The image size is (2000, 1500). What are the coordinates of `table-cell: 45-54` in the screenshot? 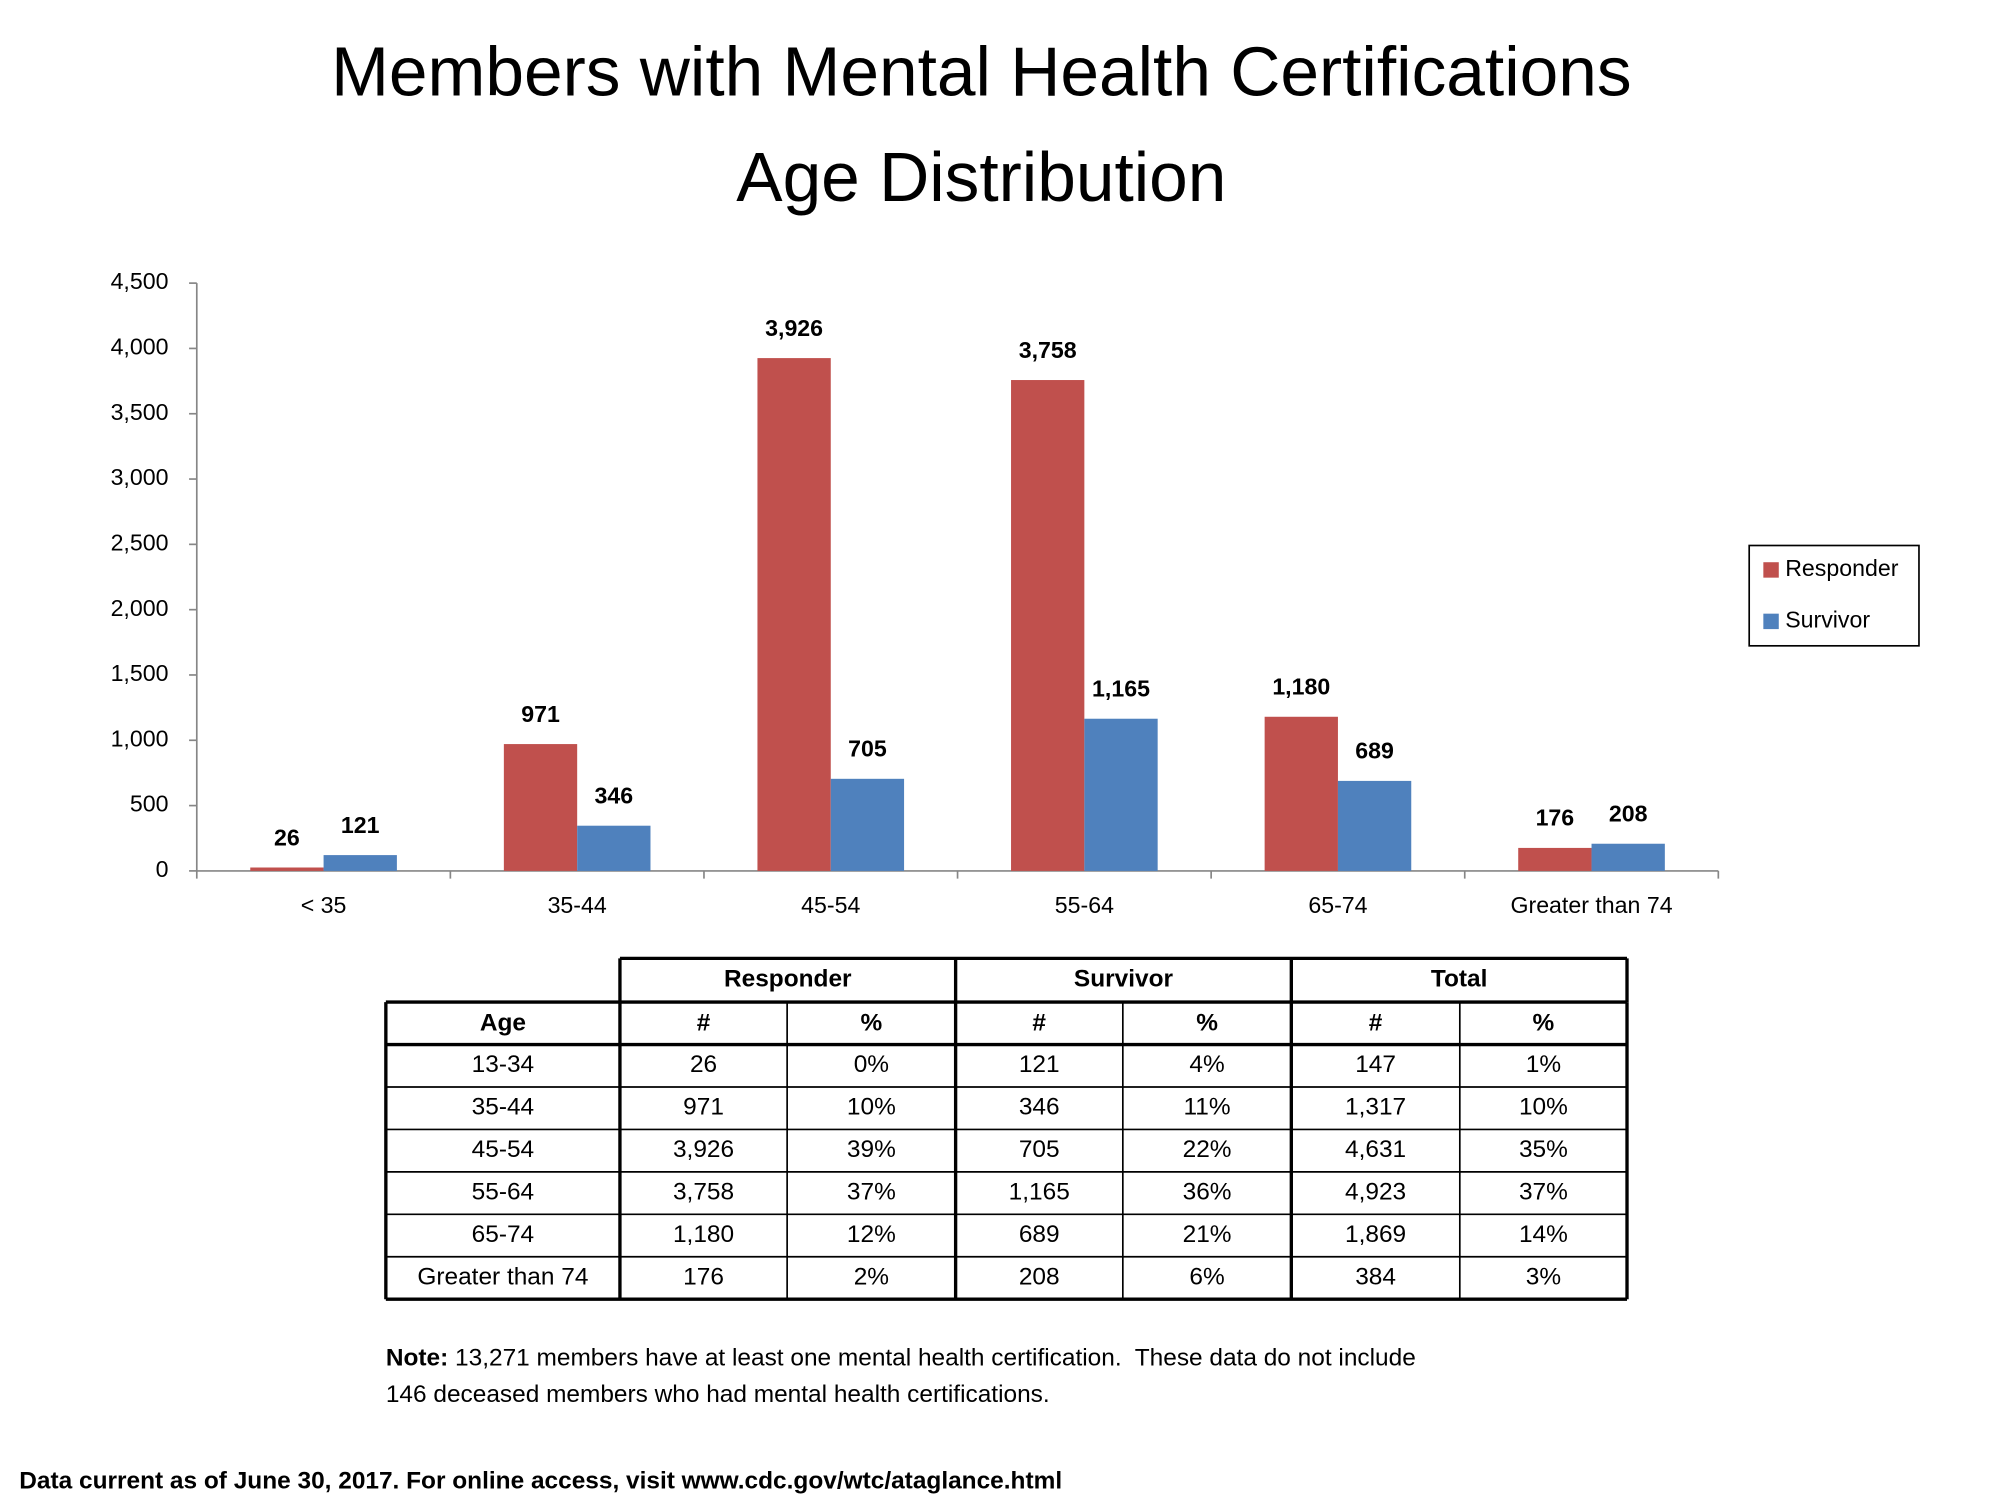 It's located at (503, 1149).